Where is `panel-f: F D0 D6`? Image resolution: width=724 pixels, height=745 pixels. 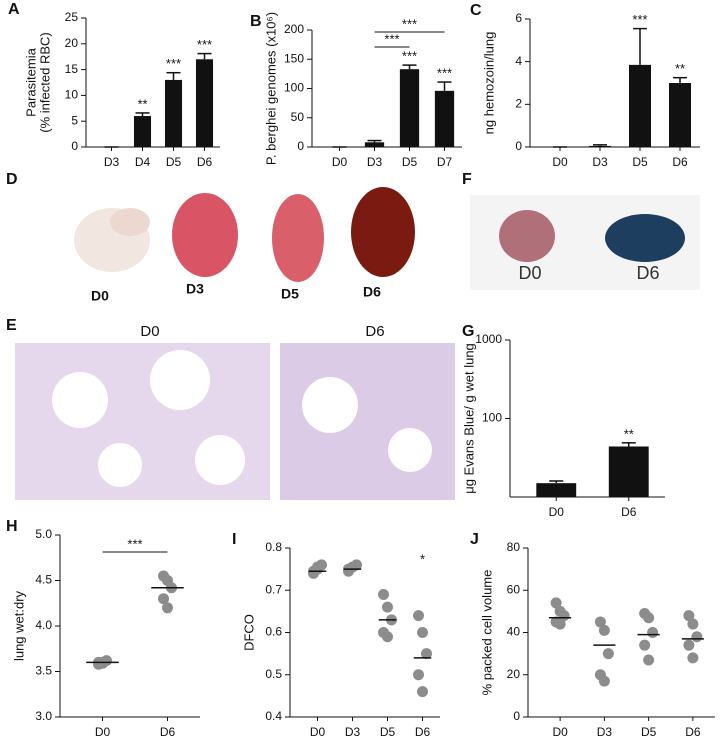 panel-f: F D0 D6 is located at coordinates (581, 230).